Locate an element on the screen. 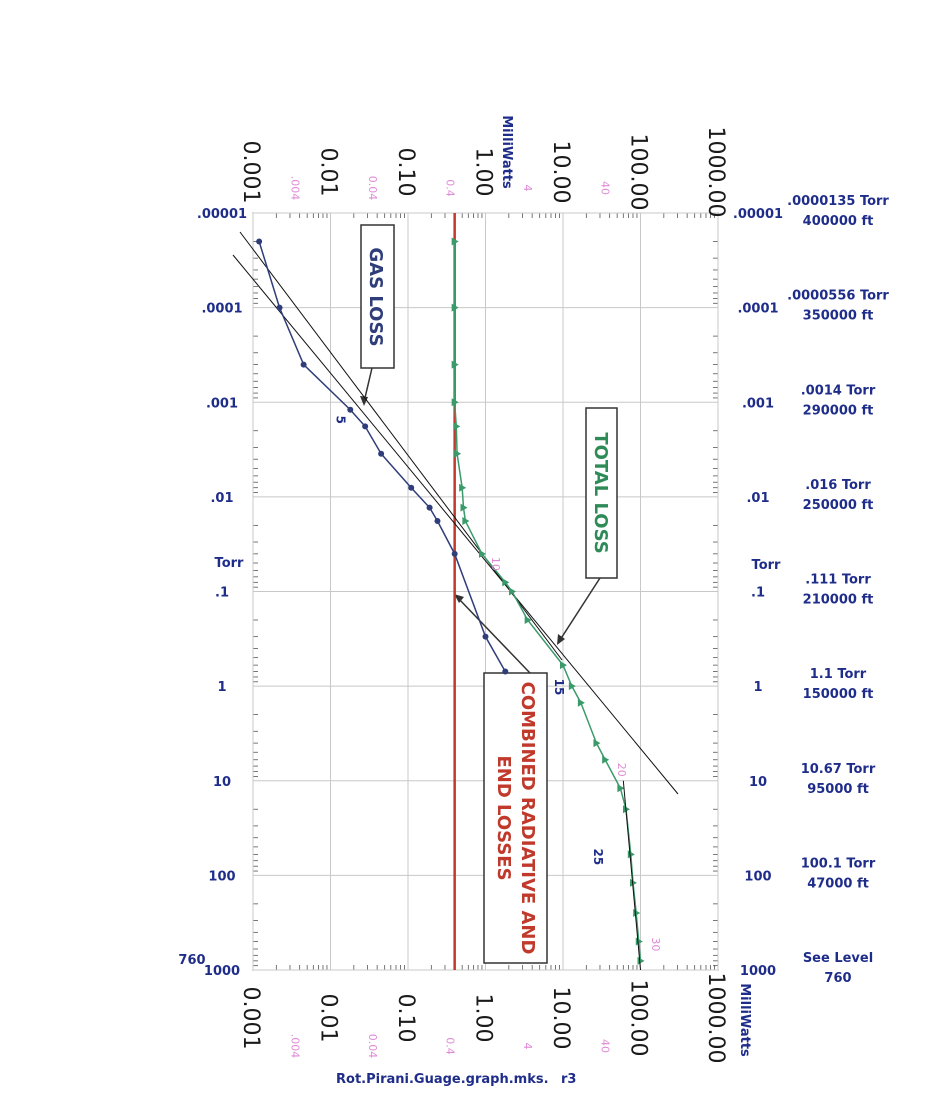  power-tick-label-bottom: 0.001 is located at coordinates (250, 1018).